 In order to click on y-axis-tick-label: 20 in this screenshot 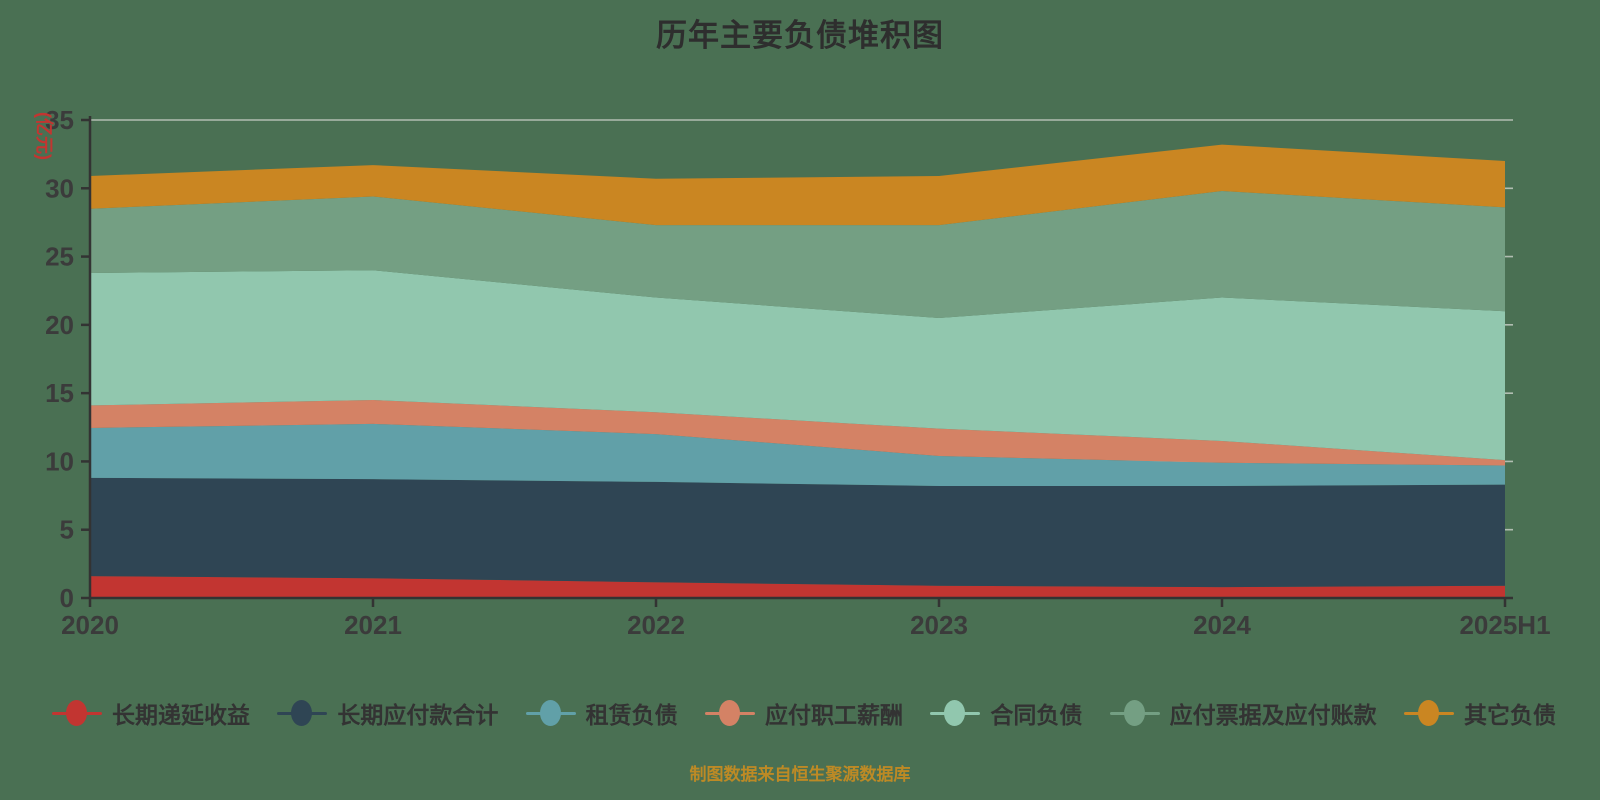, I will do `click(59, 325)`.